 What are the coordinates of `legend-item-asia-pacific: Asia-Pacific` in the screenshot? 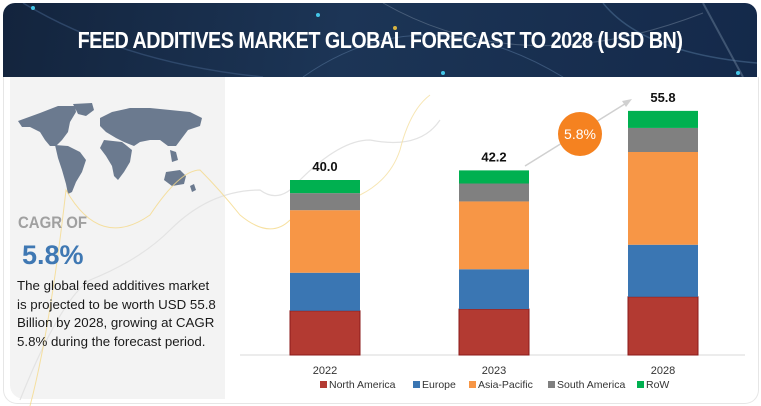 It's located at (501, 385).